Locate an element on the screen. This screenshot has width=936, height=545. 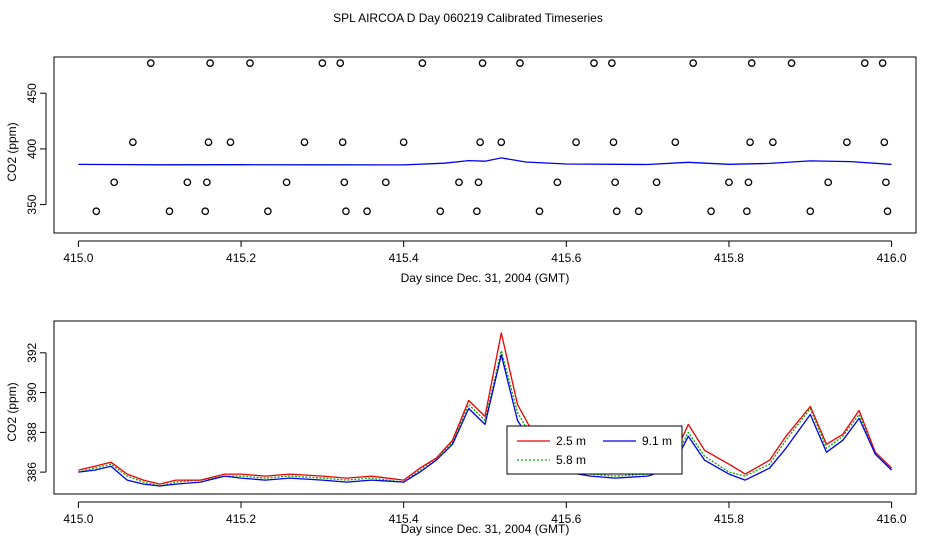
legend-box is located at coordinates (594, 450).